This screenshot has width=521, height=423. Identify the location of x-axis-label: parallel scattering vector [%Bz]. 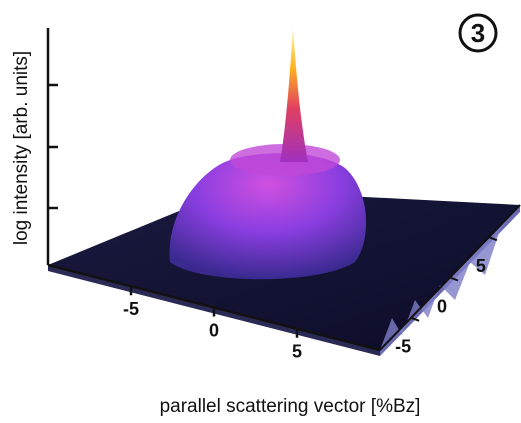
(290, 406).